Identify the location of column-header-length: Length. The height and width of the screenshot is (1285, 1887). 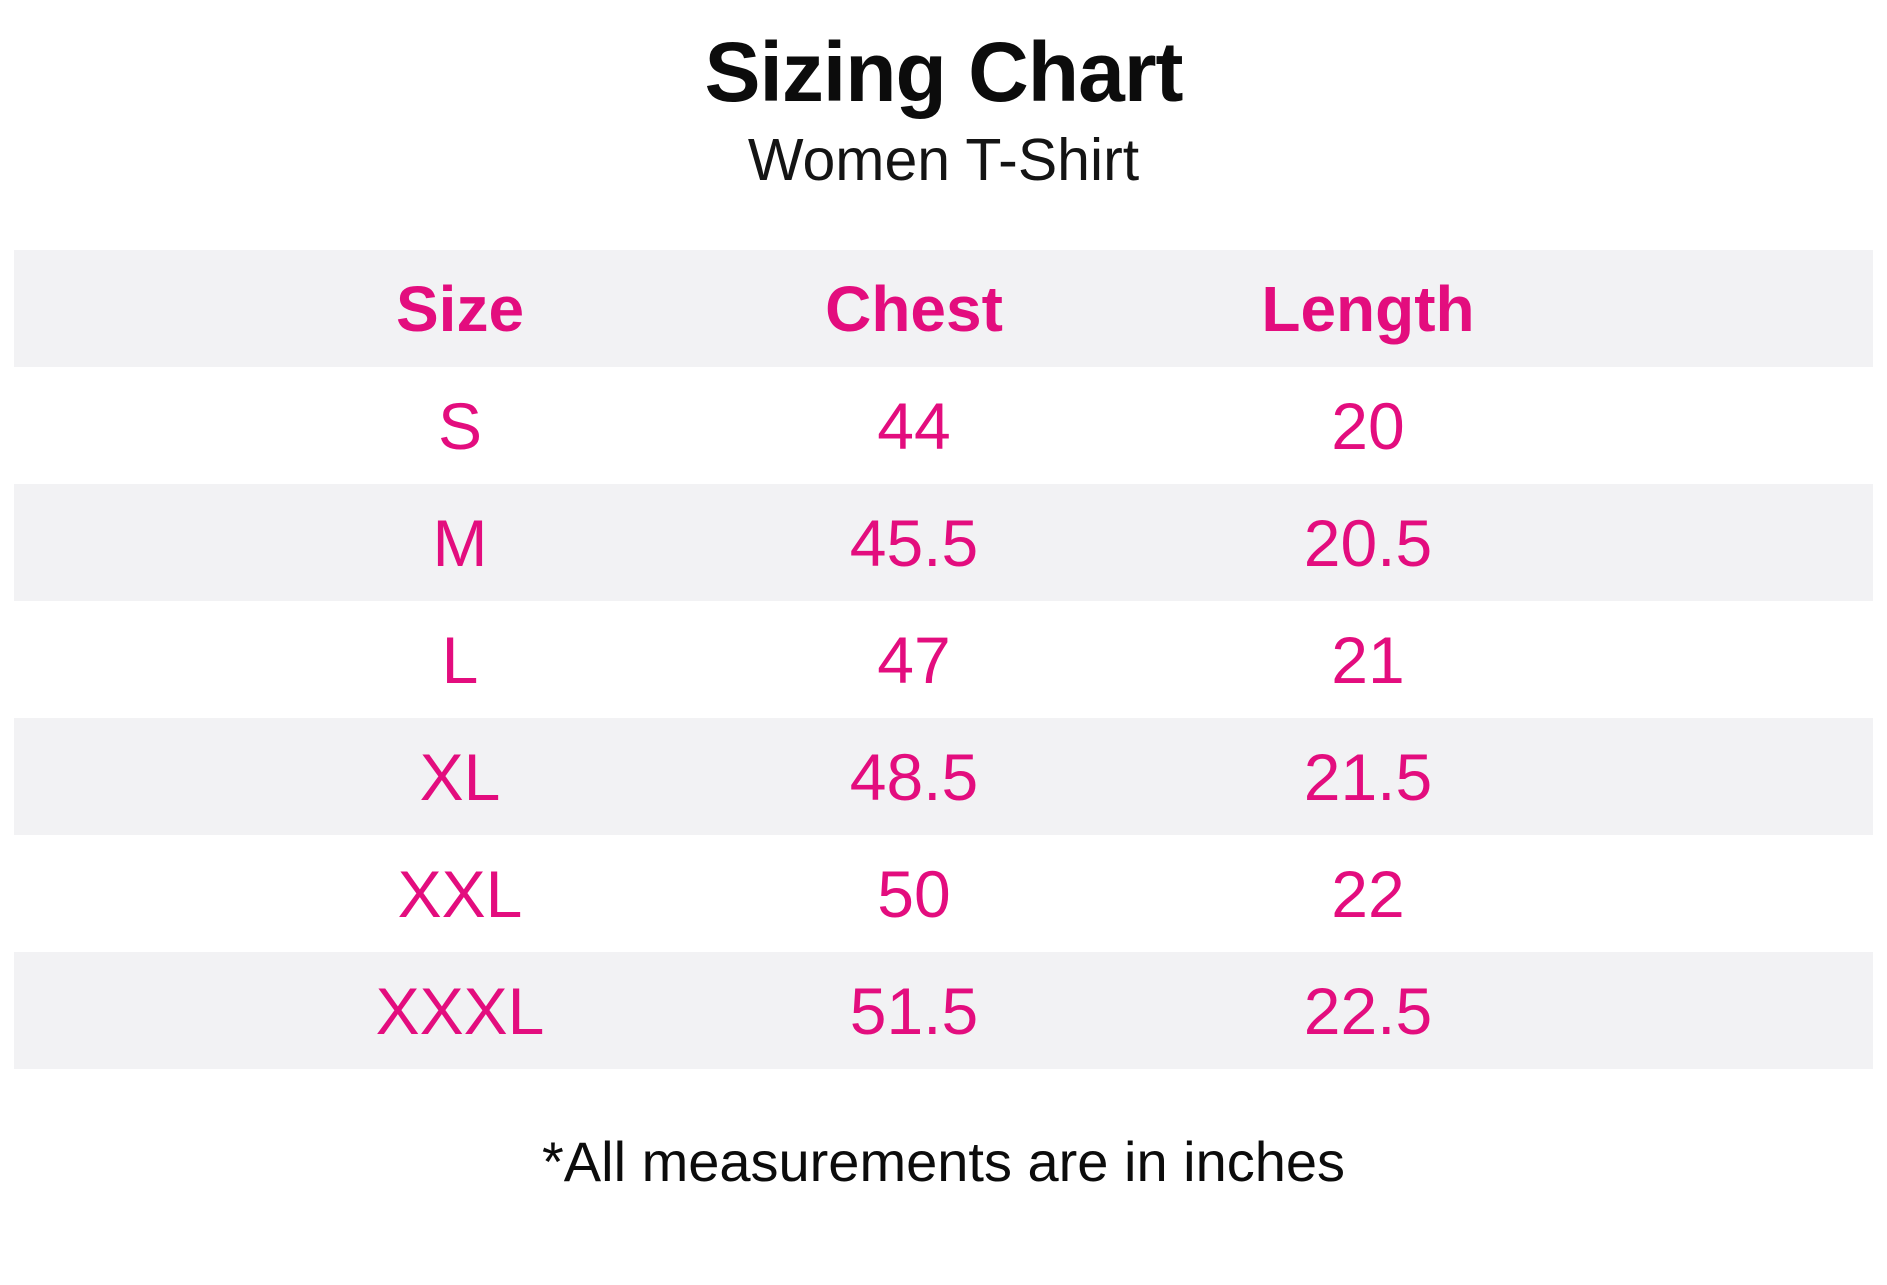
(1368, 308).